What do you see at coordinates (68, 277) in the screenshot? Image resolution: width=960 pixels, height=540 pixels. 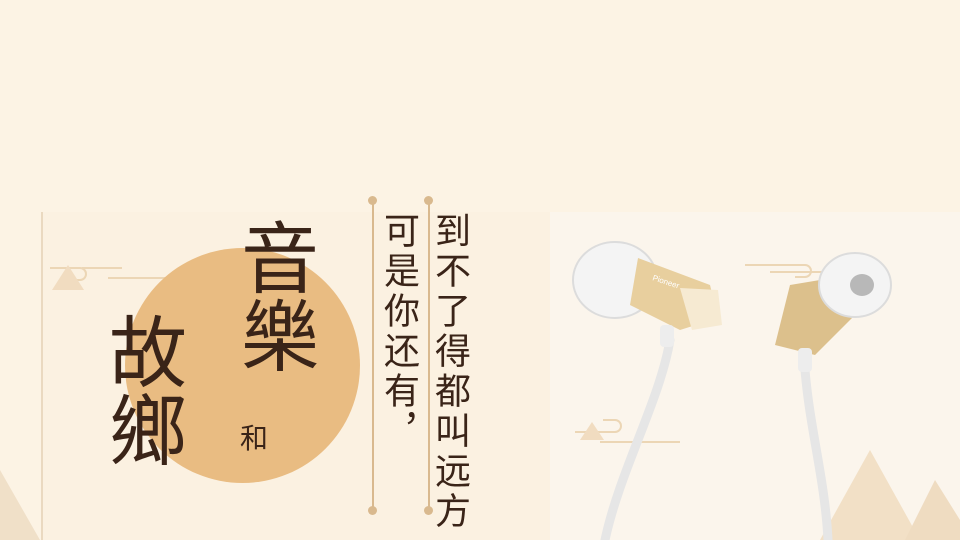 I see `mountain-shape-left` at bounding box center [68, 277].